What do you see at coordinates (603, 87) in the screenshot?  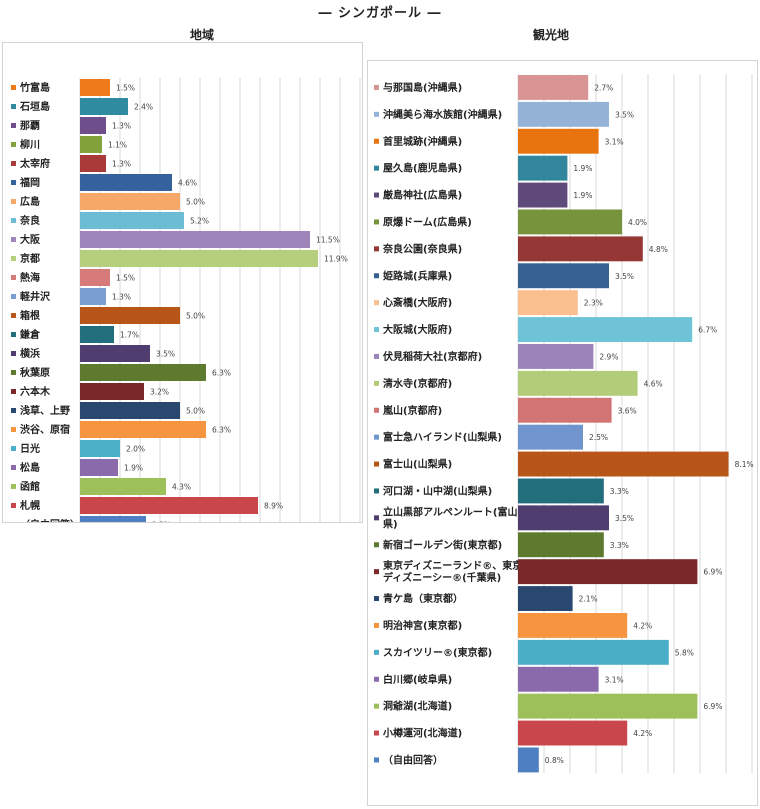 I see `data-label: 2.7%` at bounding box center [603, 87].